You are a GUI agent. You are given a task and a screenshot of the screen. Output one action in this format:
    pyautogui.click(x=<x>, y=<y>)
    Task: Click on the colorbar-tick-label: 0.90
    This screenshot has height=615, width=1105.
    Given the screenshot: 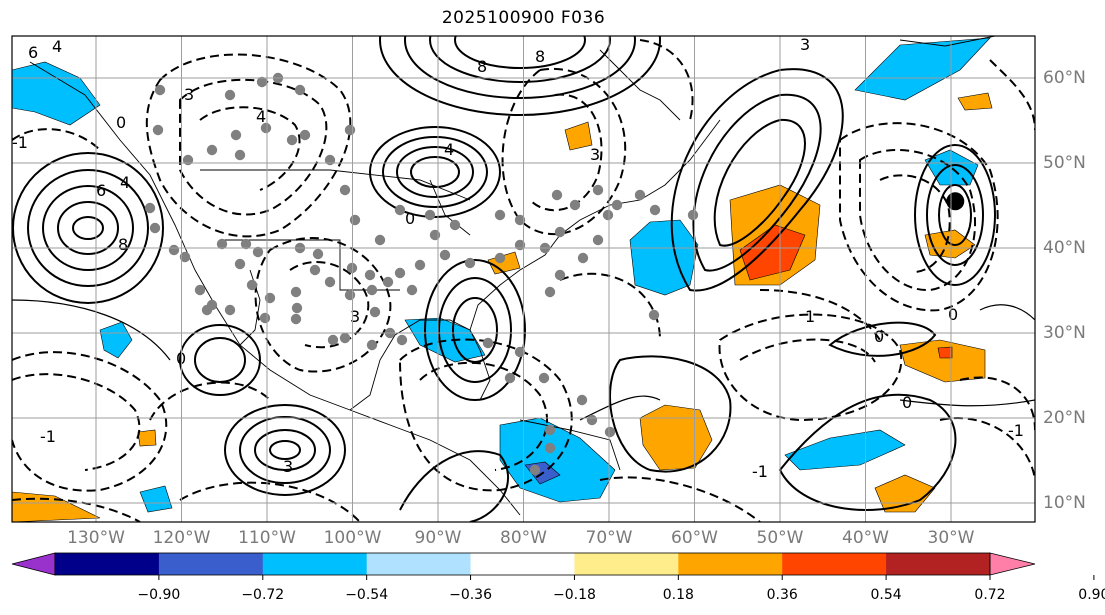 What is the action you would take?
    pyautogui.click(x=1091, y=595)
    